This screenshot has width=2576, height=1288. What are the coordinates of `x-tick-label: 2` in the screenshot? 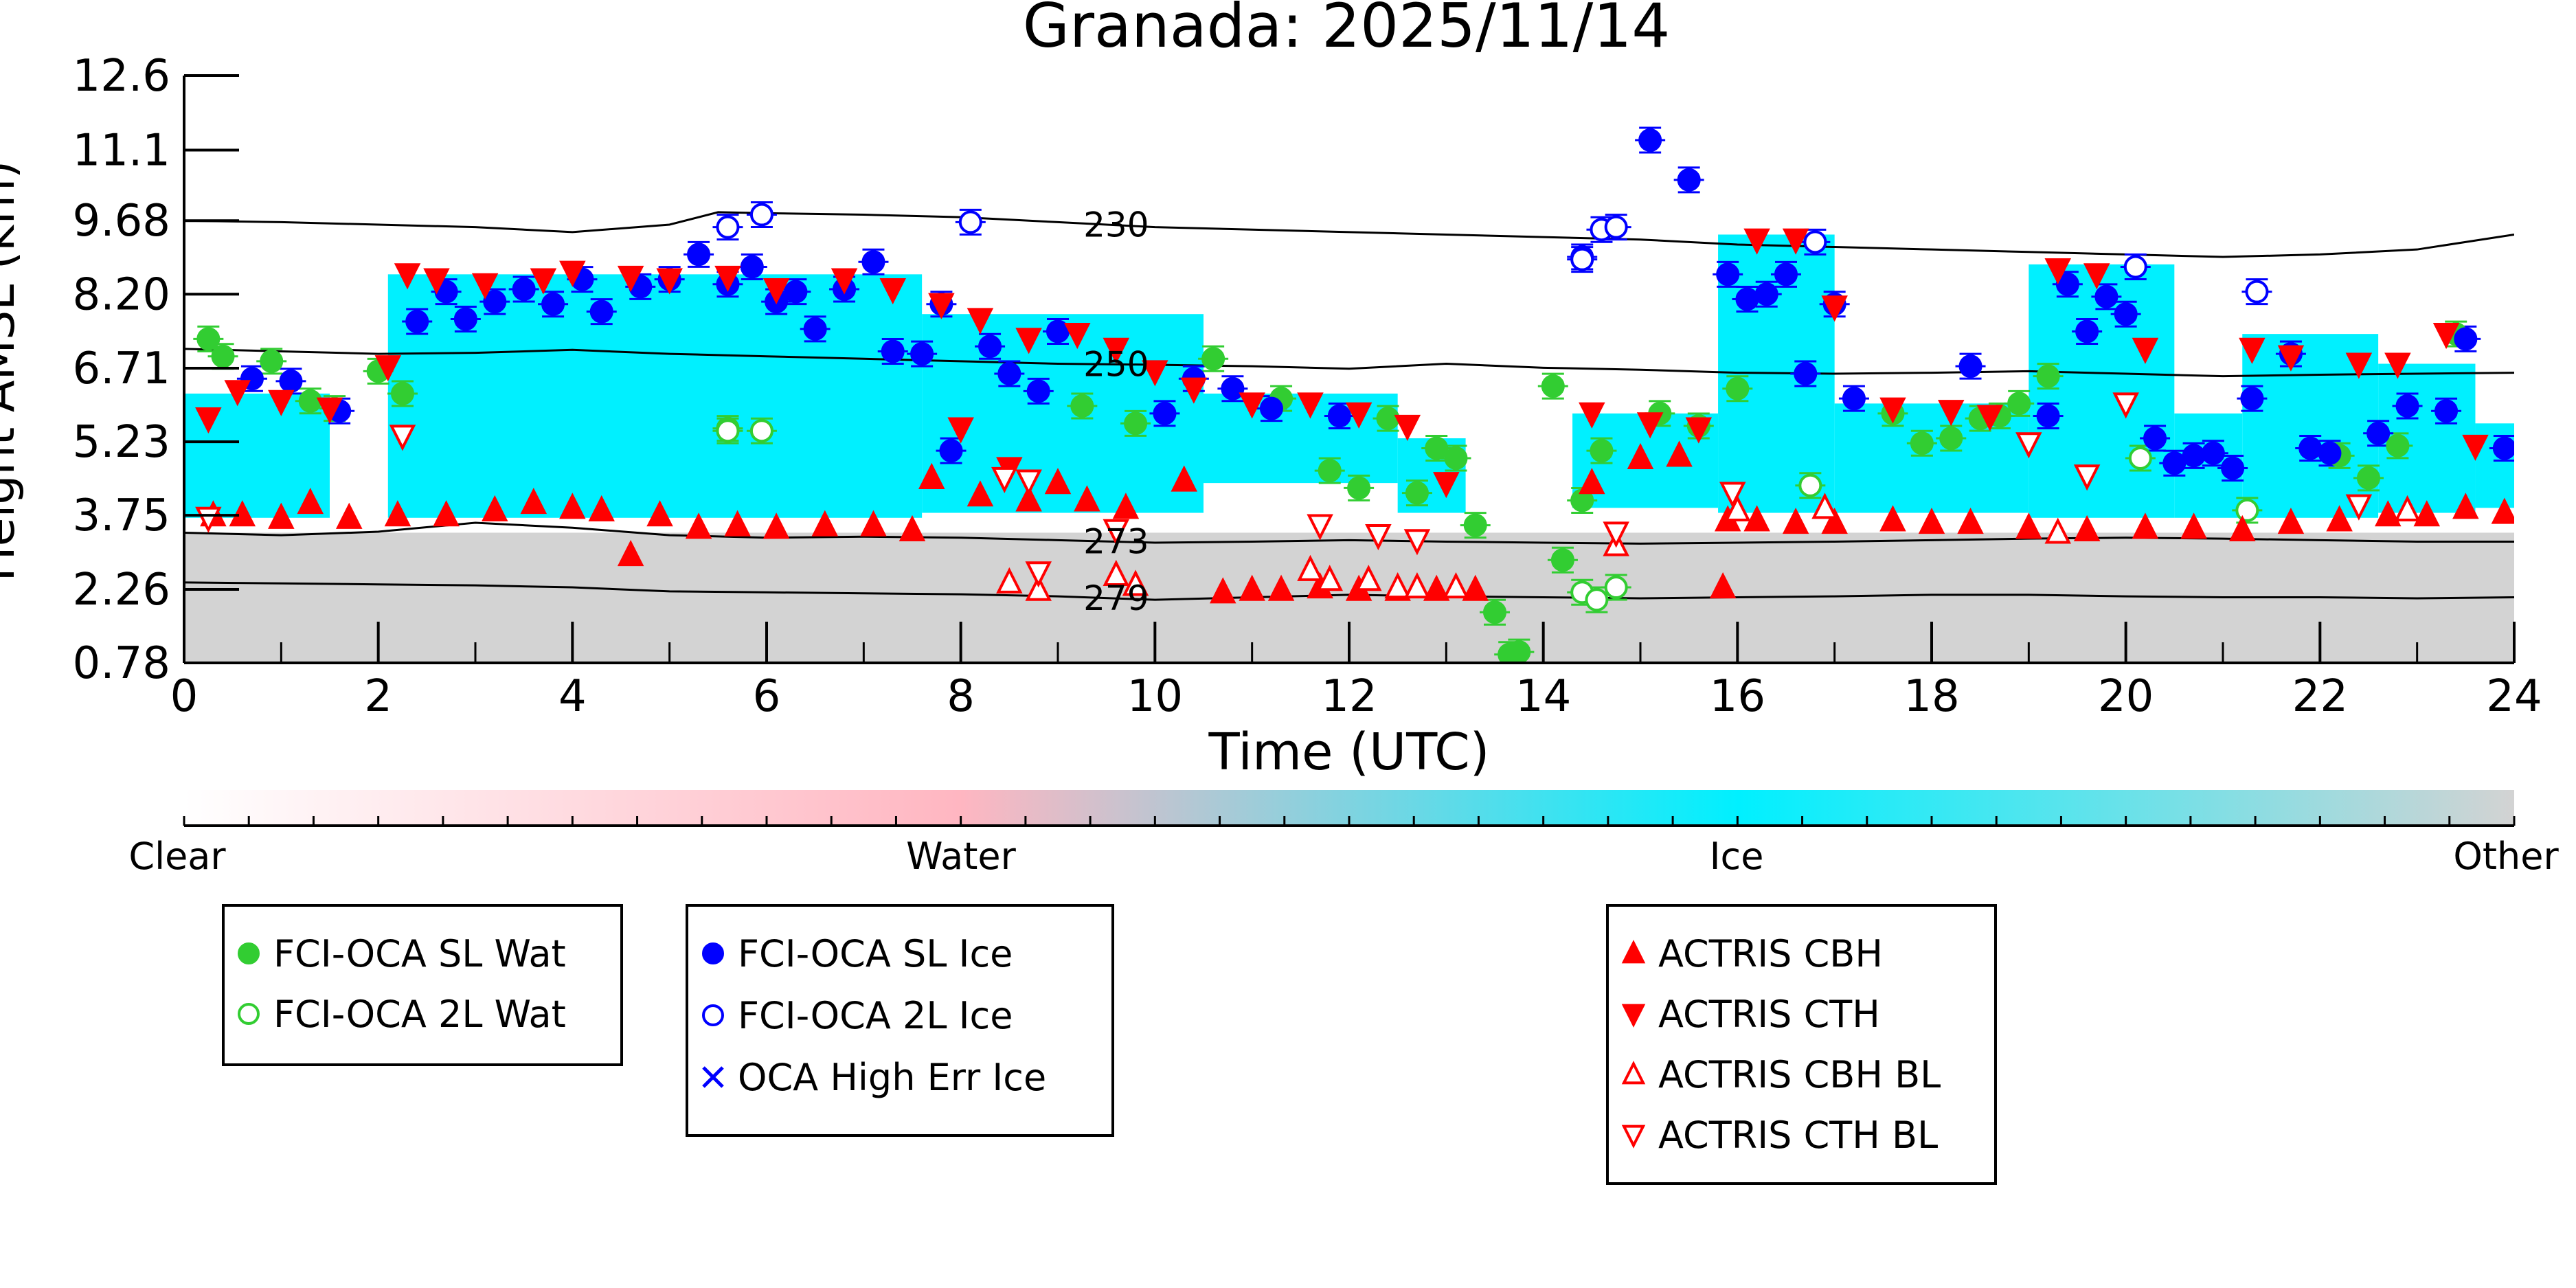 It's located at (378, 696).